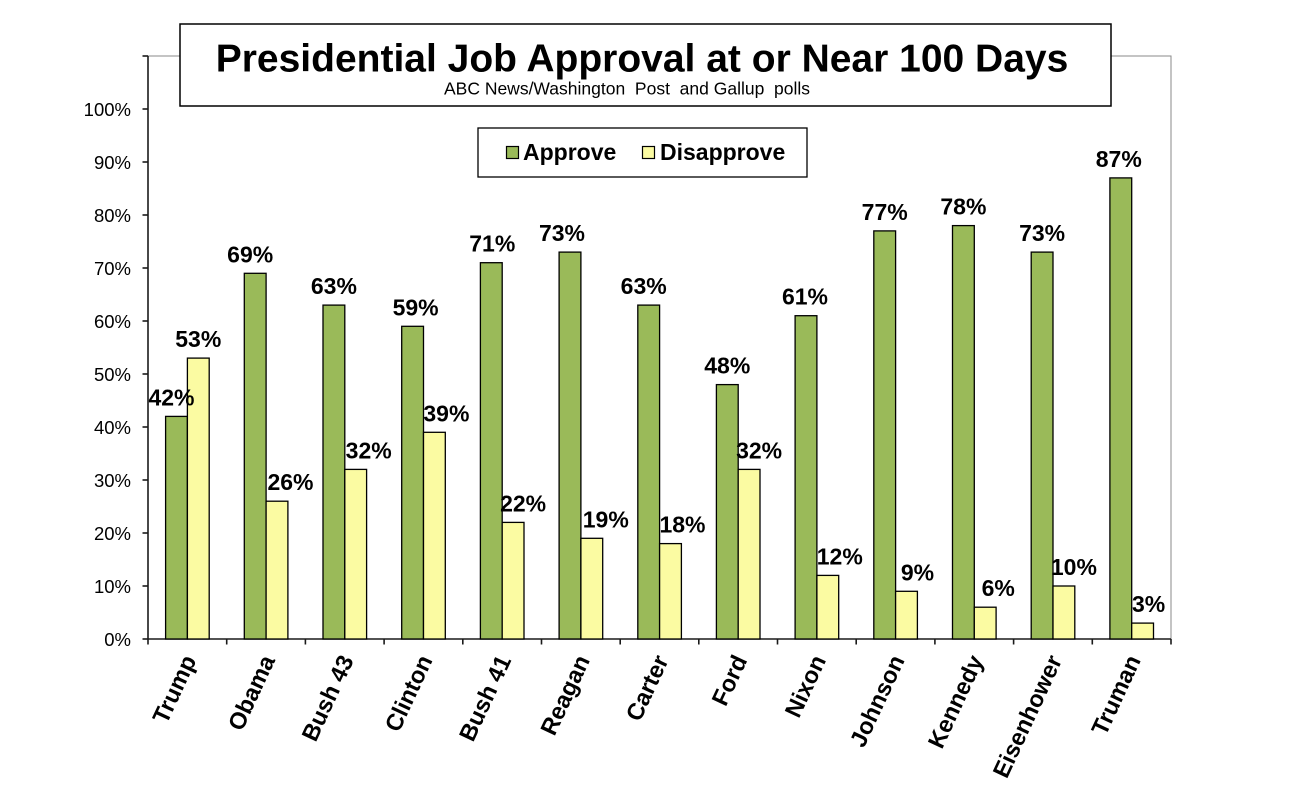  What do you see at coordinates (290, 482) in the screenshot?
I see `svg-text: 26%` at bounding box center [290, 482].